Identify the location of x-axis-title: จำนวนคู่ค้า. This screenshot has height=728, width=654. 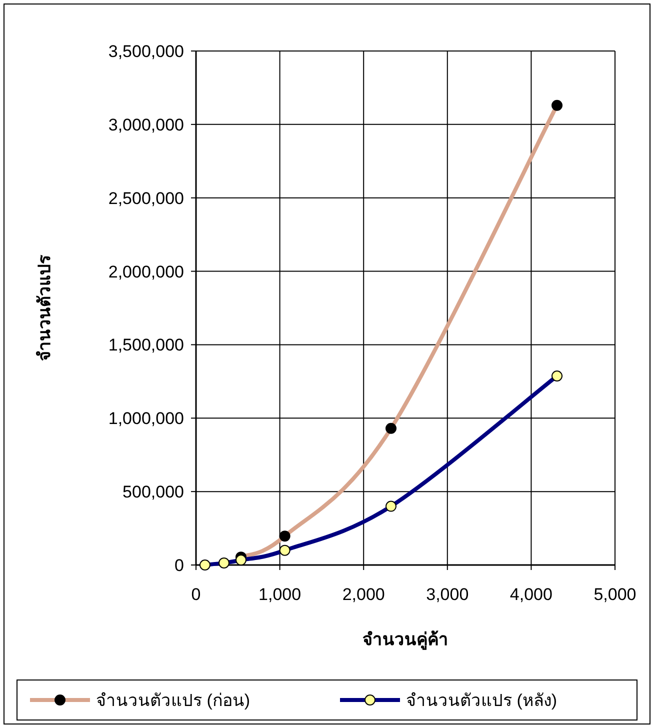
(405, 640).